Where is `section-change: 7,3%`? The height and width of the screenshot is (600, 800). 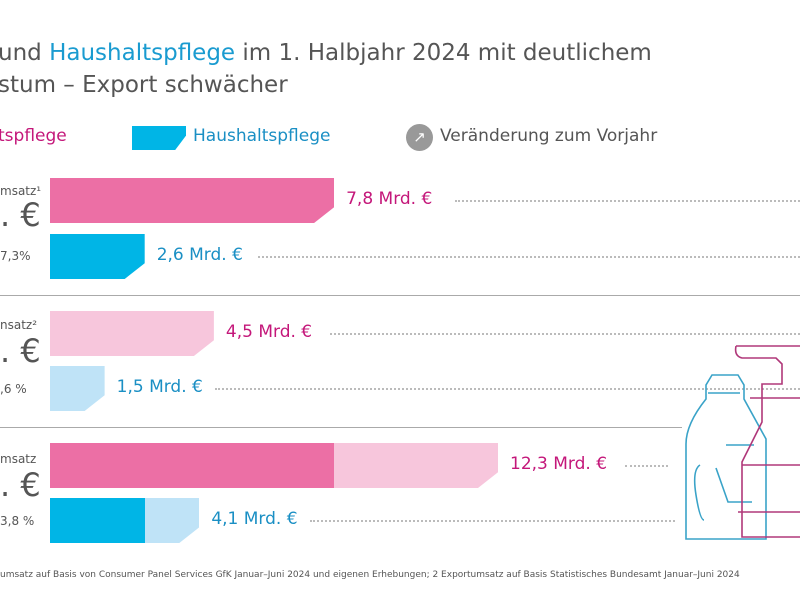 section-change: 7,3% is located at coordinates (15, 256).